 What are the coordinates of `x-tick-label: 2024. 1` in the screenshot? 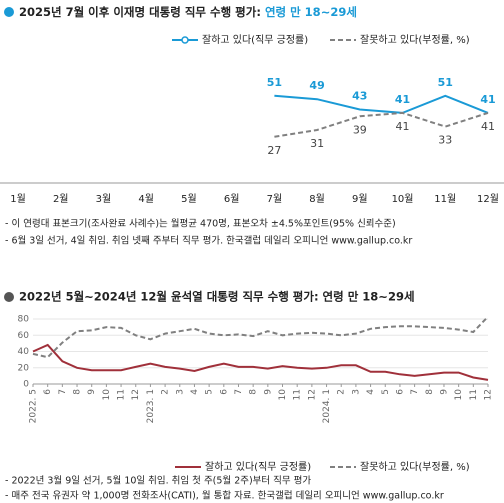 It's located at (327, 406).